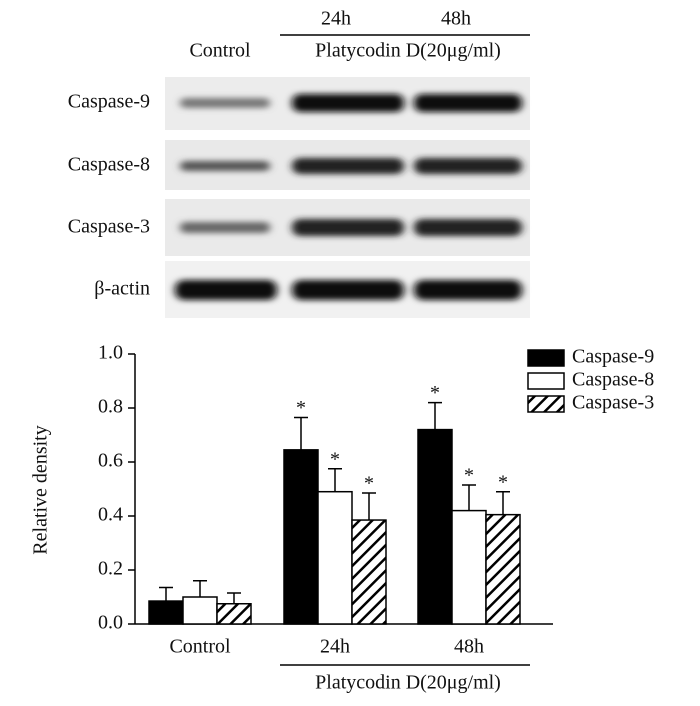  I want to click on blot-row-label: Caspase-8, so click(109, 165).